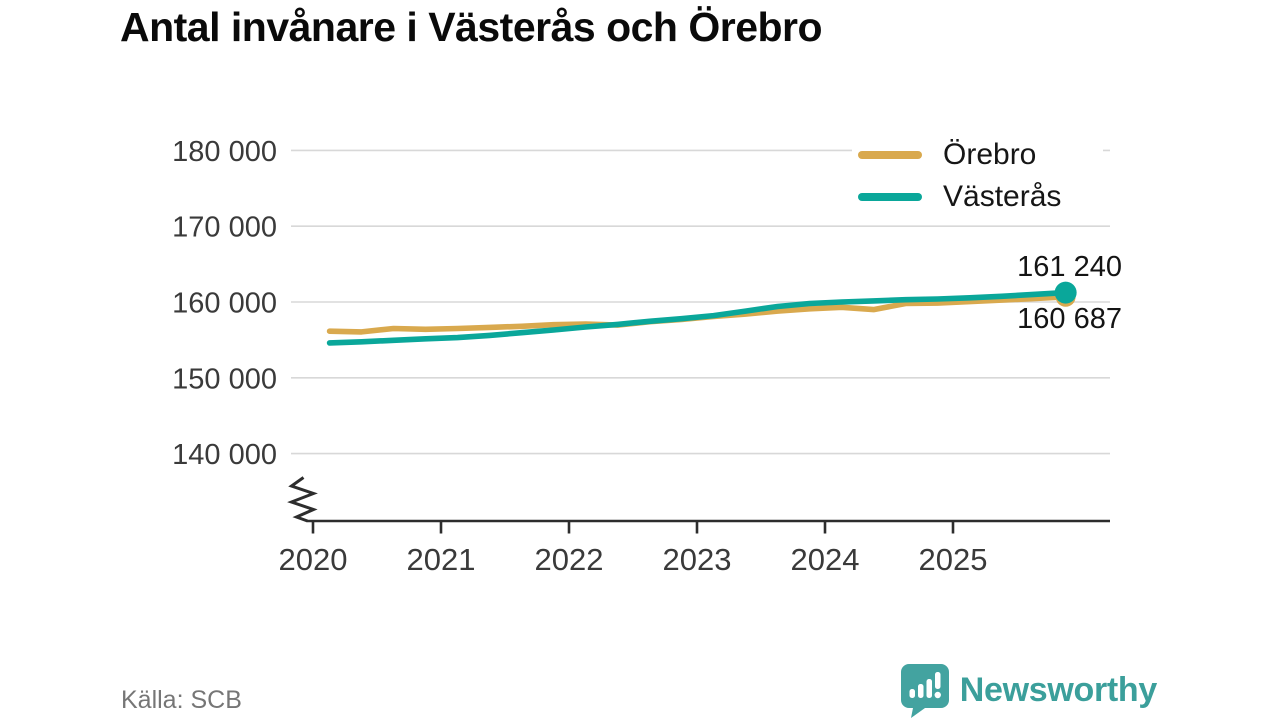  I want to click on x-tick-label: 2020, so click(313, 559).